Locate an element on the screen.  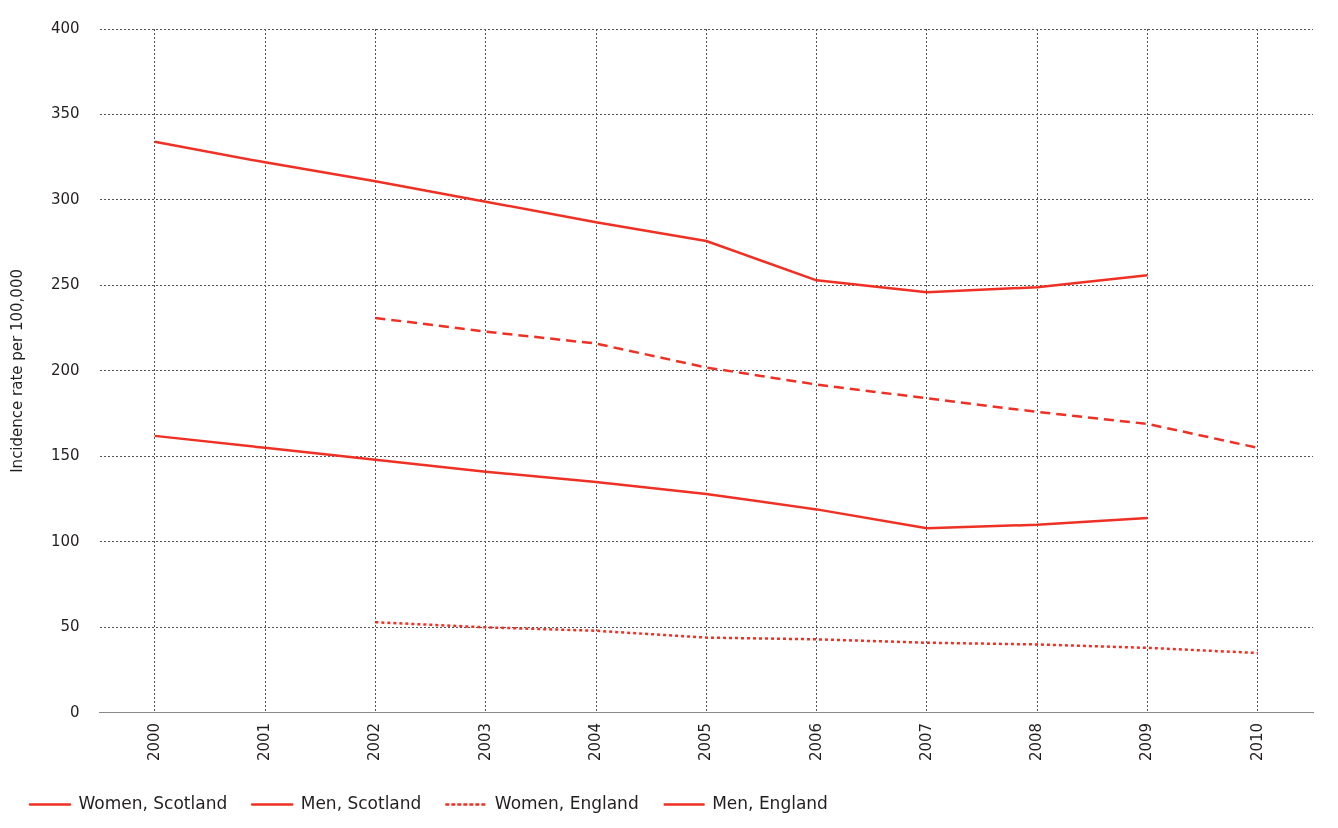
x-tick-label: 2009 is located at coordinates (1146, 742).